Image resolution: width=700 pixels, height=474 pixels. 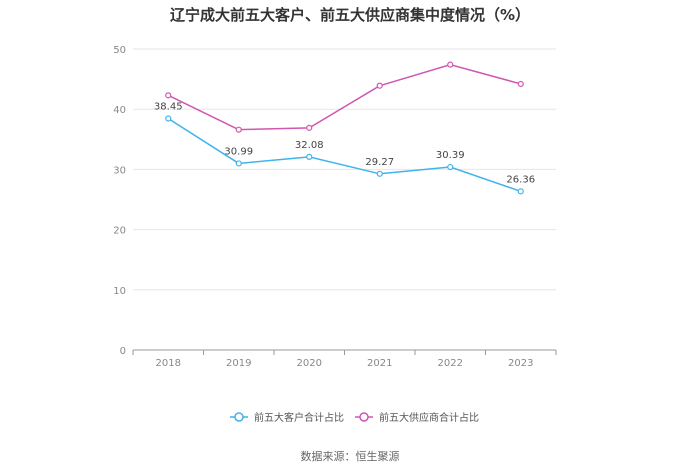 What do you see at coordinates (119, 50) in the screenshot?
I see `y-tick-label: 50` at bounding box center [119, 50].